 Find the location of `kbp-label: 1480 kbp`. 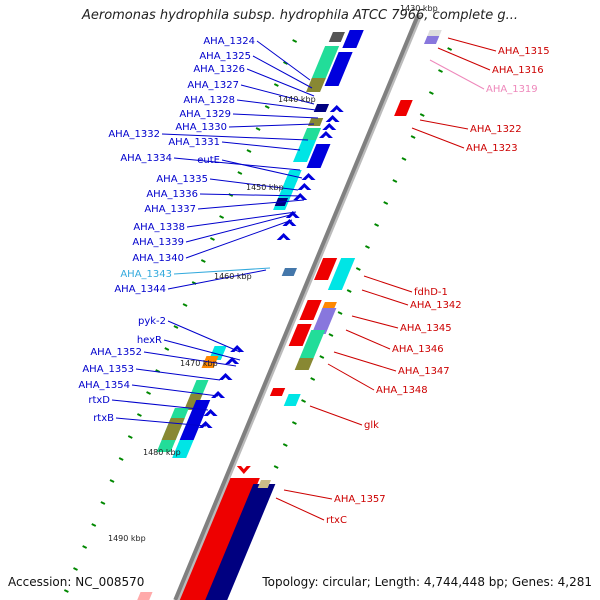

kbp-label: 1480 kbp is located at coordinates (162, 452).